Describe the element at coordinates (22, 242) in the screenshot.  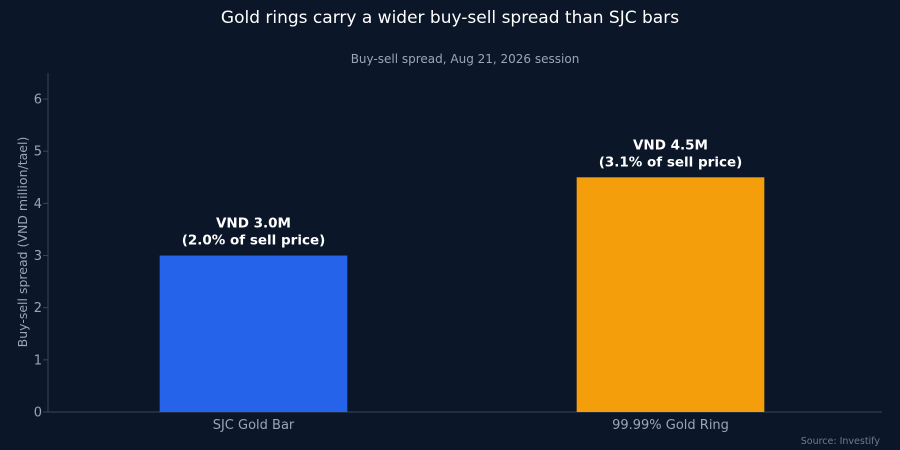
I see `y-axis-label: Buy-sell spread (VND million/tael)` at that location.